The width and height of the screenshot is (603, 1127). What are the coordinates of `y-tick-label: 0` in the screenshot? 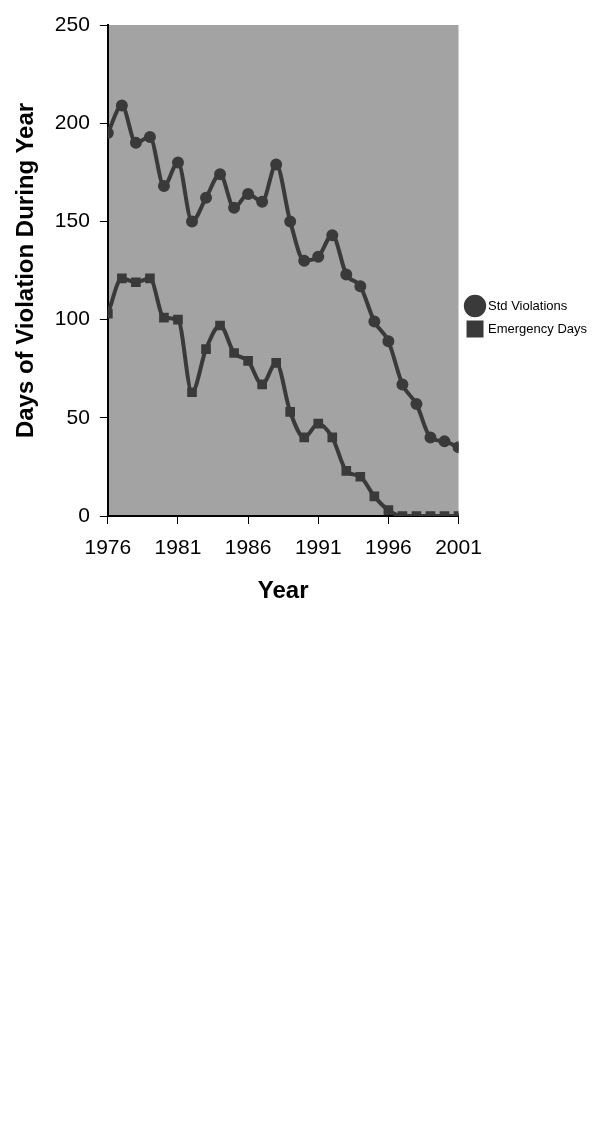 It's located at (84, 514).